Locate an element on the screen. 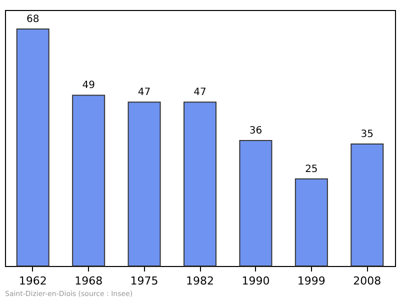 This screenshot has height=299, width=400. data-label: 25 is located at coordinates (311, 169).